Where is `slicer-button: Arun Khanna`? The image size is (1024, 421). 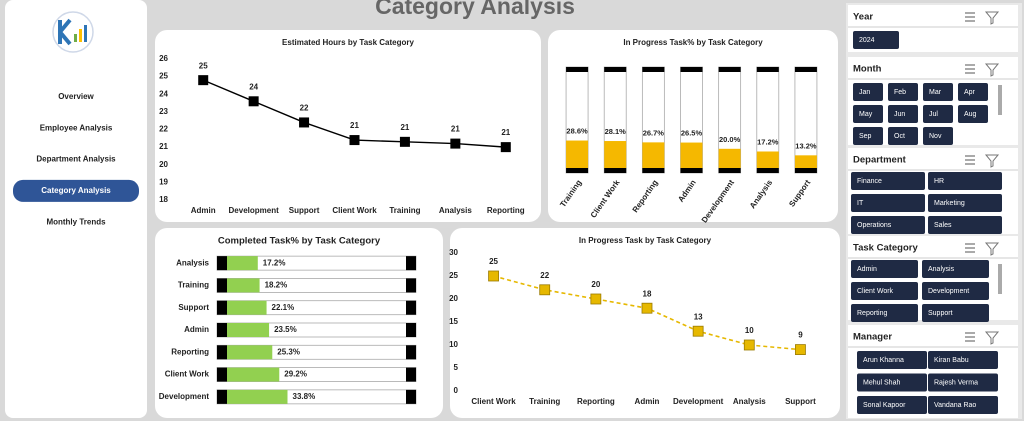
slicer-button: Arun Khanna is located at coordinates (892, 360).